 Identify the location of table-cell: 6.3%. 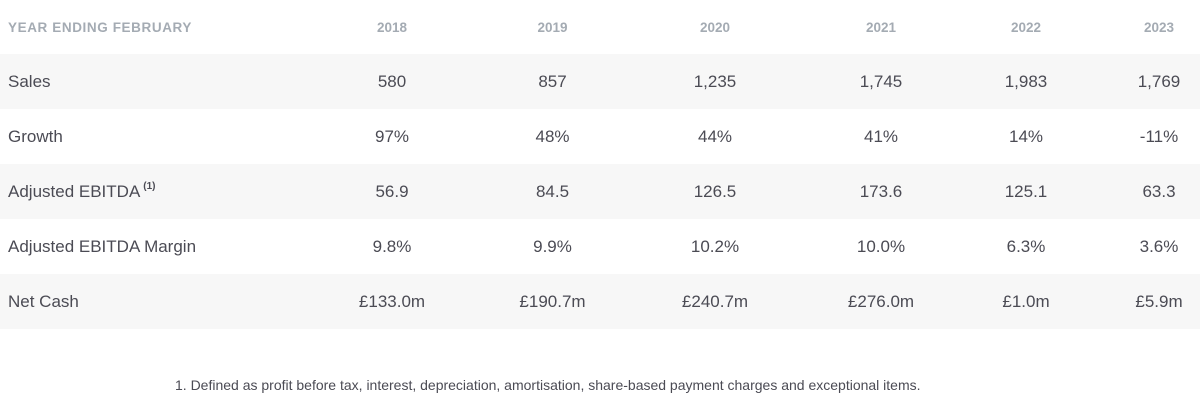
(1026, 246).